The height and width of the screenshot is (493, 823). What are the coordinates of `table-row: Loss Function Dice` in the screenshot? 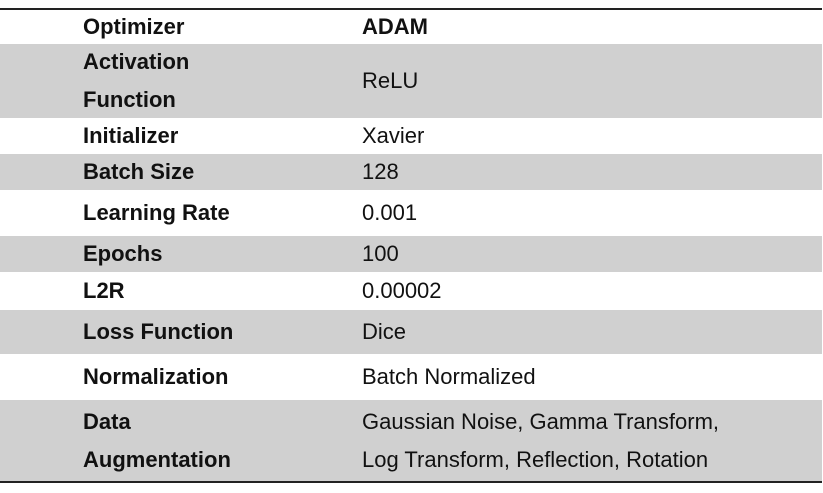 It's located at (411, 332).